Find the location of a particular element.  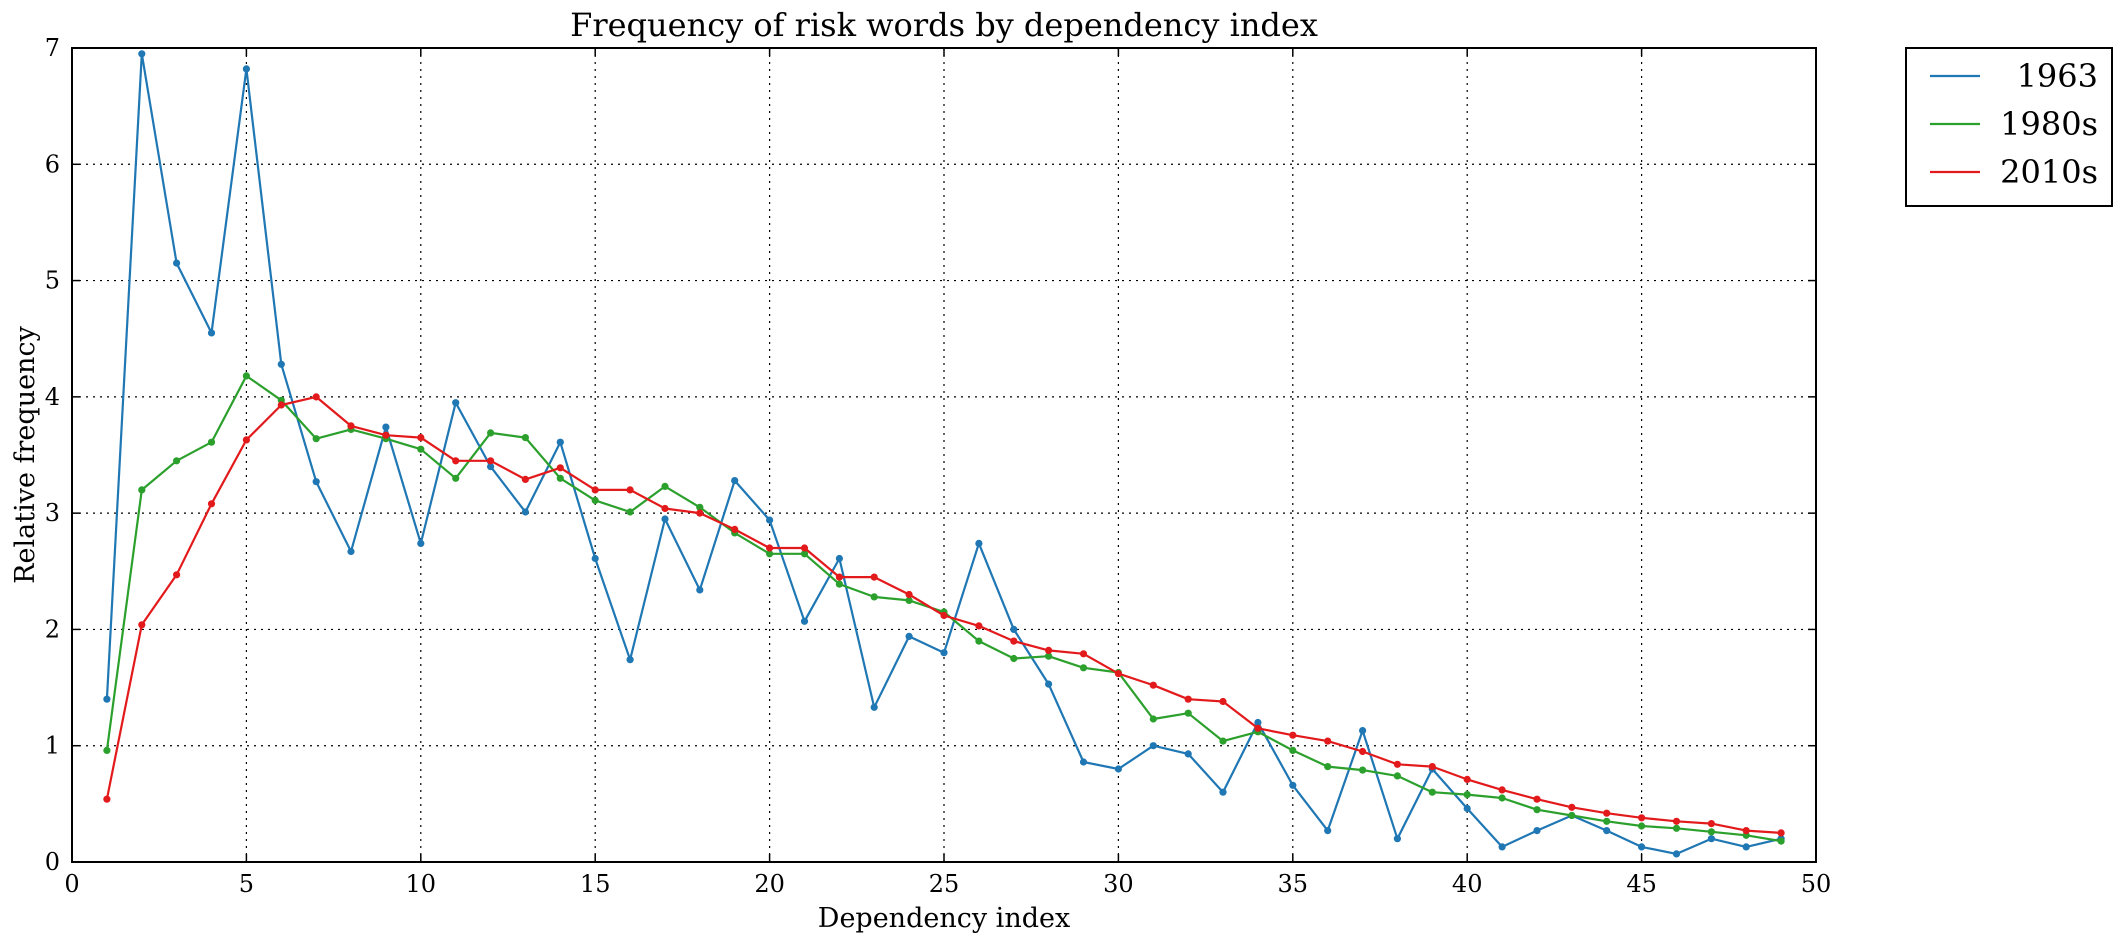

x-axis-title: Dependency index is located at coordinates (944, 918).